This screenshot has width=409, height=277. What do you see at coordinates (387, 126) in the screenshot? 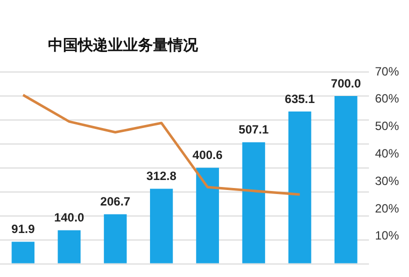
I see `y2-tick-label: 50%` at bounding box center [387, 126].